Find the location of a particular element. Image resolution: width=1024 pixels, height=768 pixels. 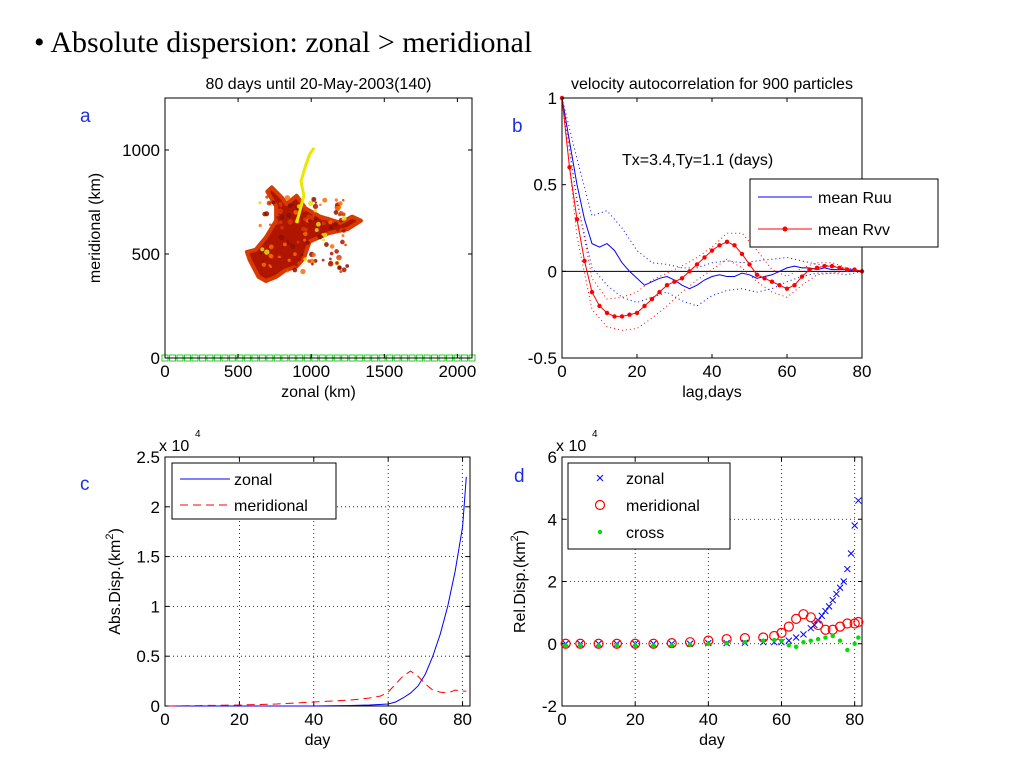

axis-scale-factor: x 10 is located at coordinates (571, 446).